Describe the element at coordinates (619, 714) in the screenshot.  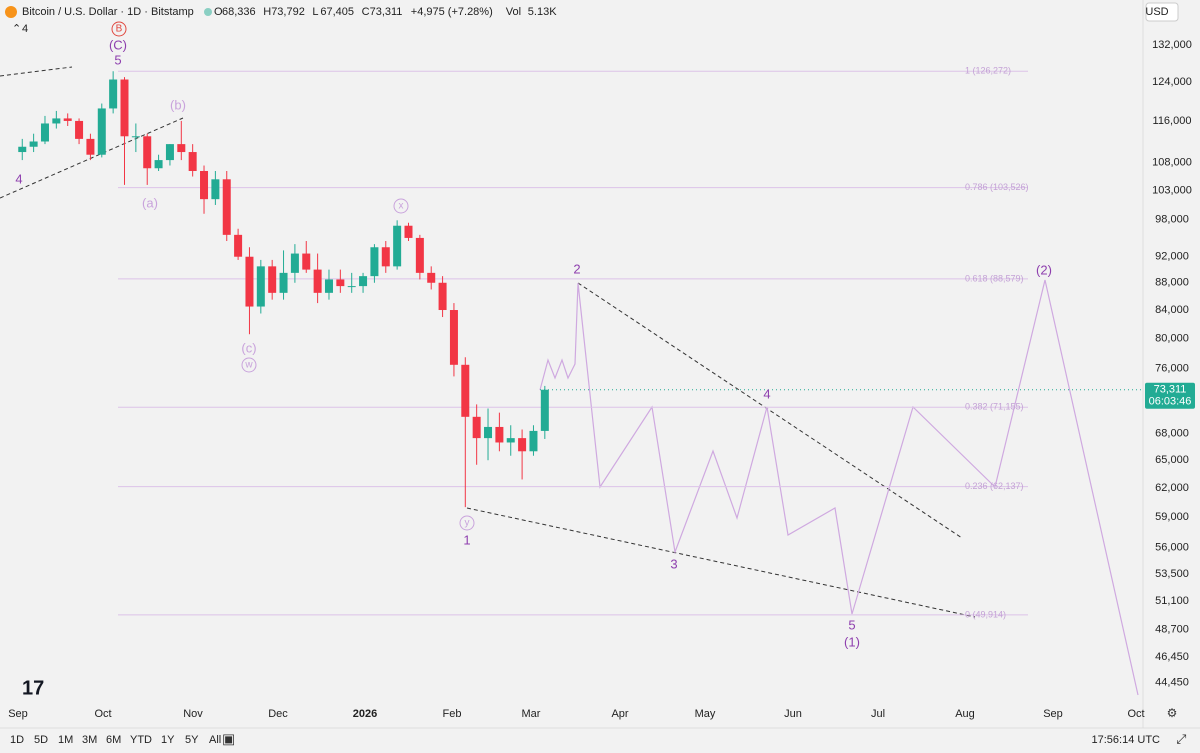
I see `x-tick-label: Apr` at that location.